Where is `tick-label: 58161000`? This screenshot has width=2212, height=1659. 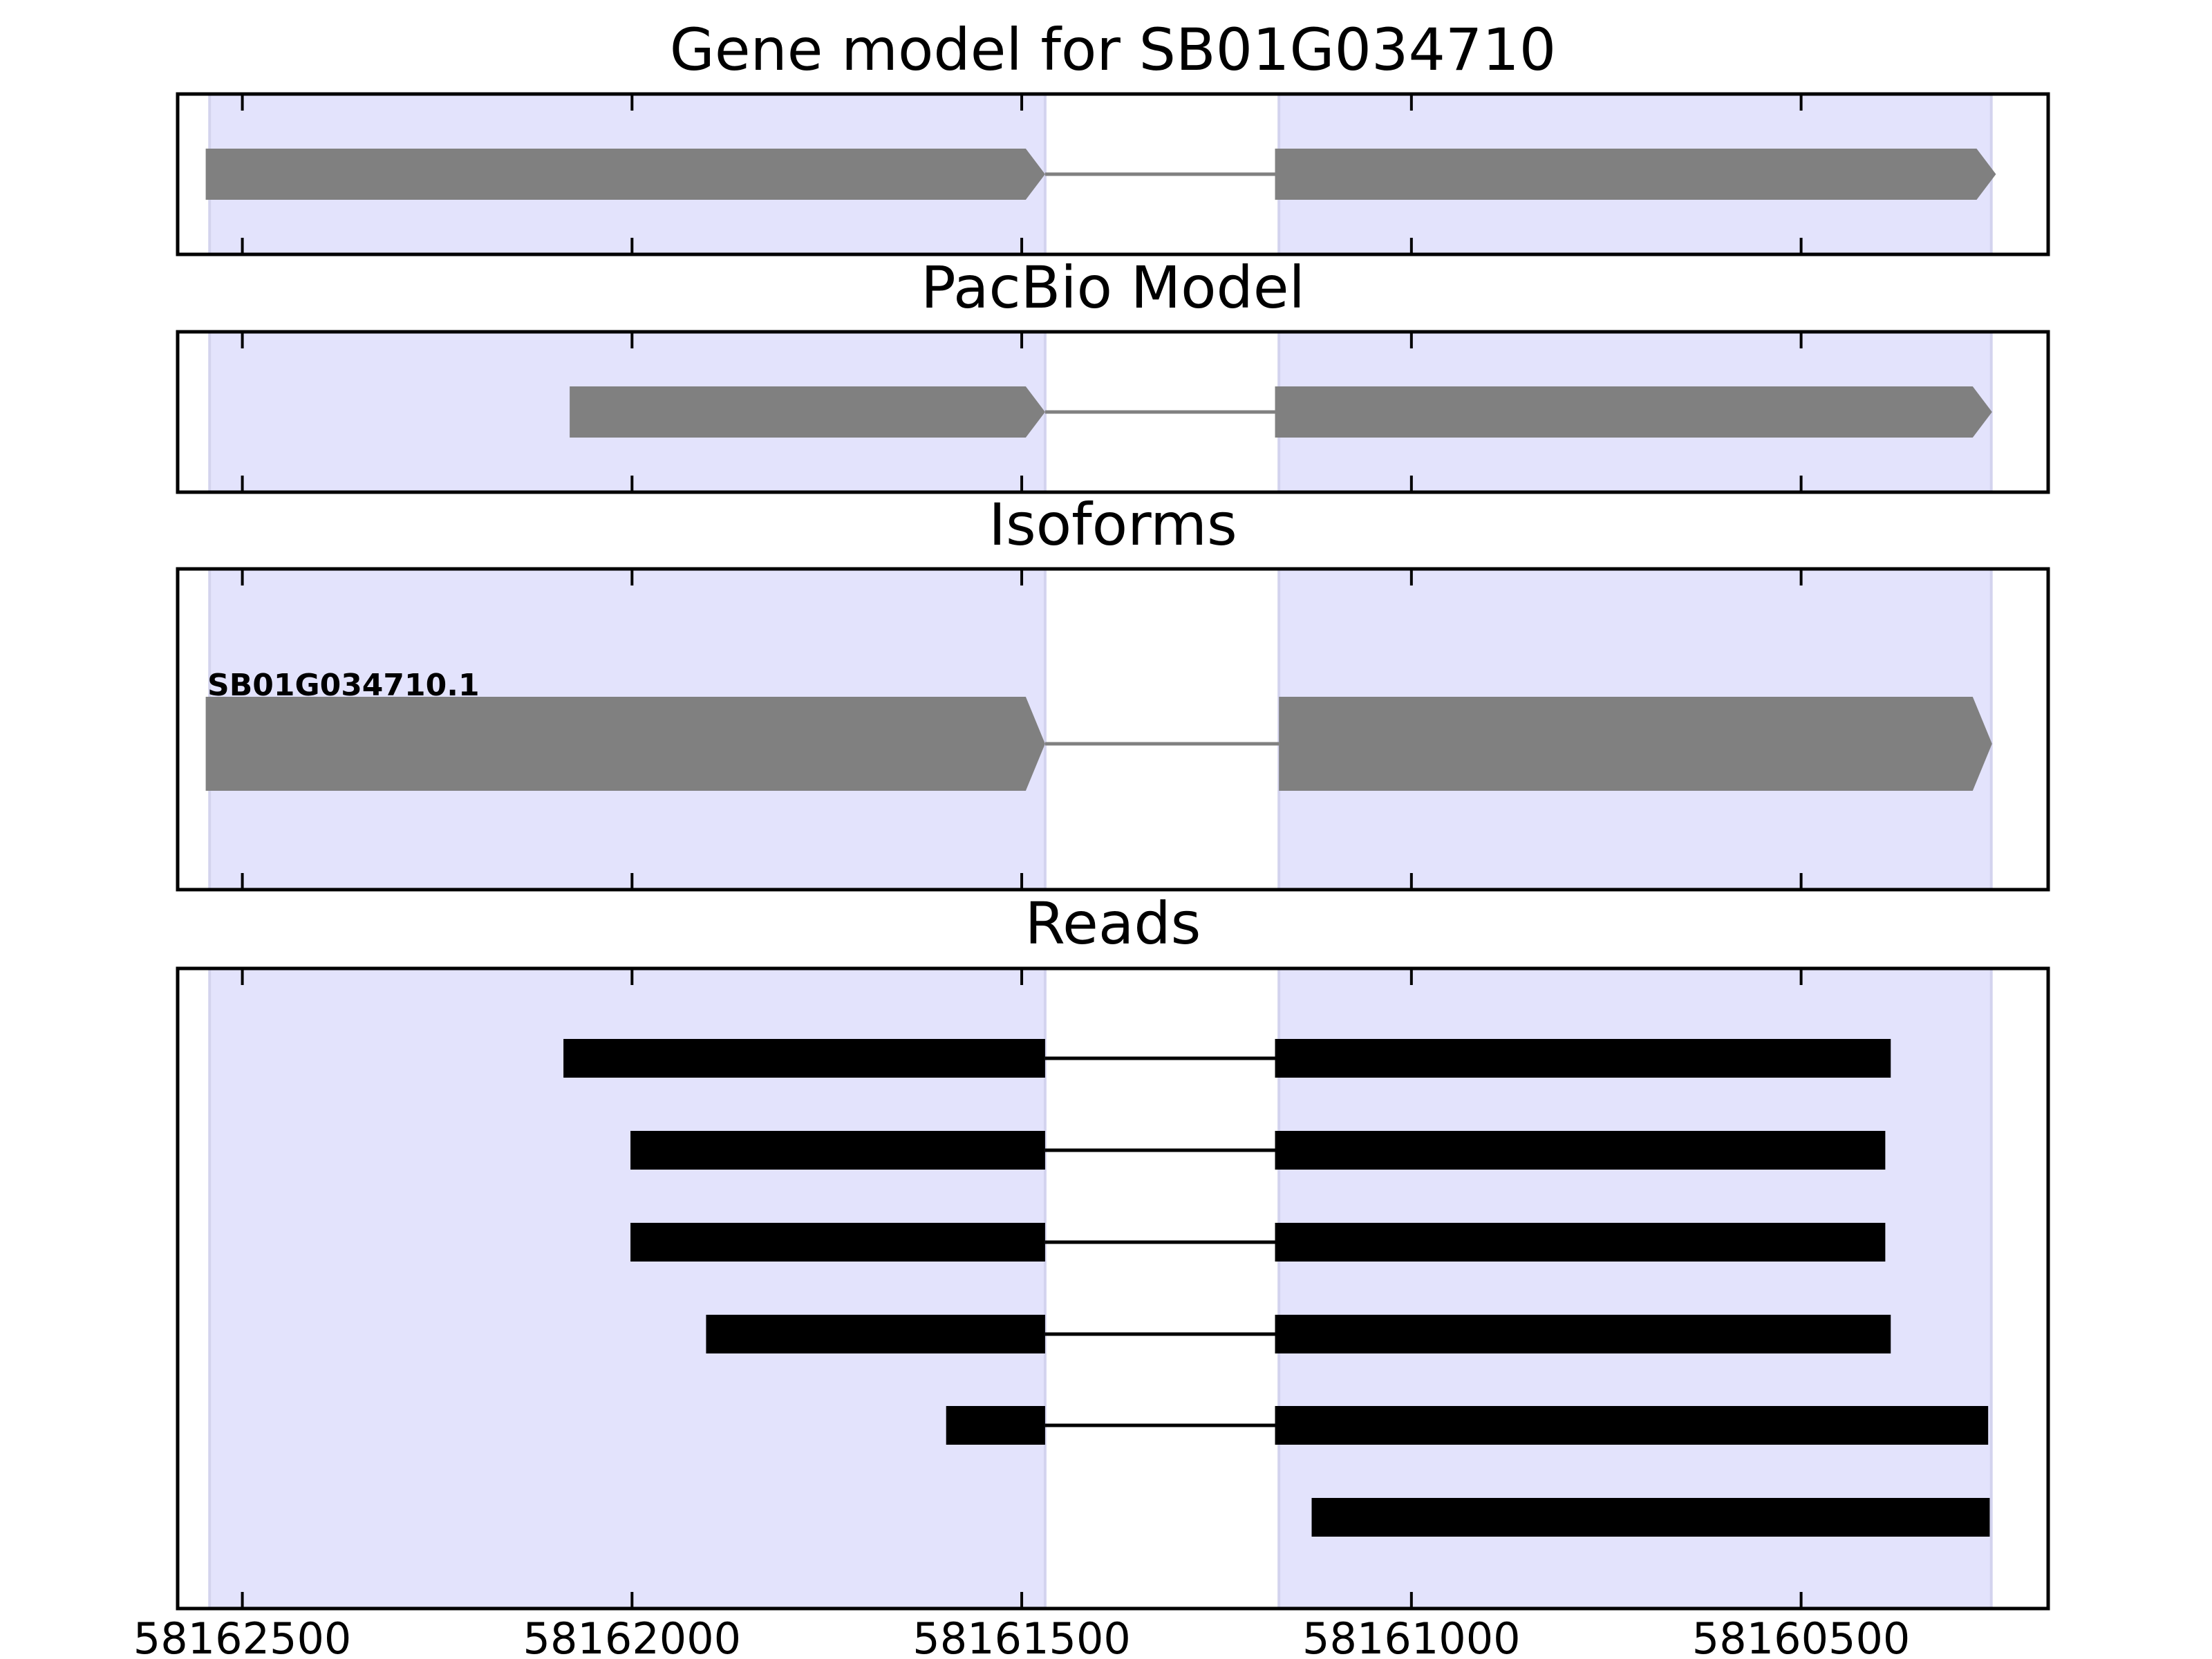
tick-label: 58161000 is located at coordinates (1412, 1636).